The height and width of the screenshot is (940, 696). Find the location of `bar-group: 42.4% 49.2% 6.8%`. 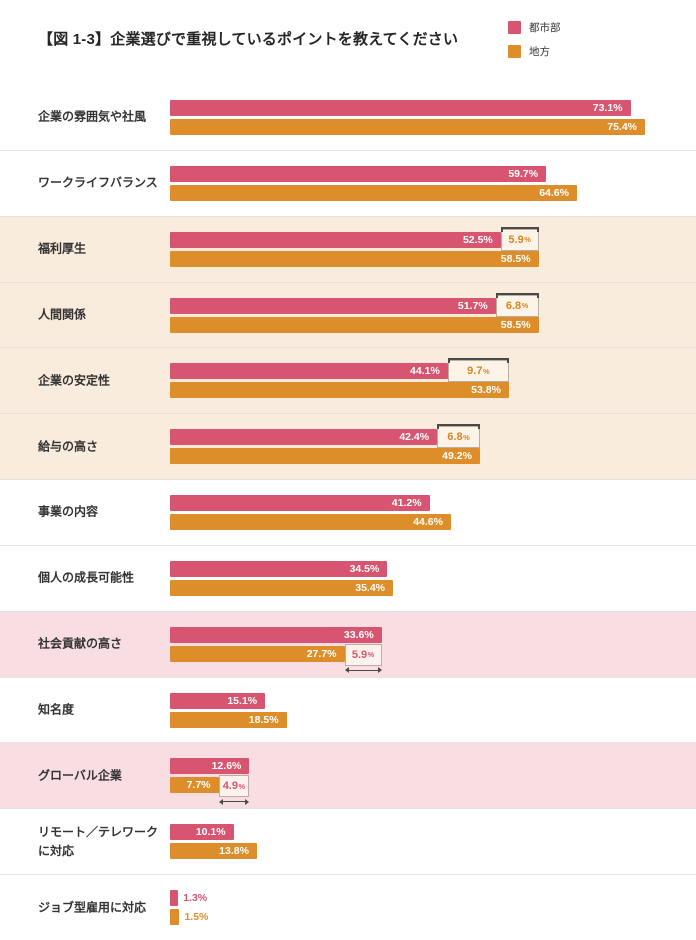

bar-group: 42.4% 49.2% 6.8% is located at coordinates (429, 446).